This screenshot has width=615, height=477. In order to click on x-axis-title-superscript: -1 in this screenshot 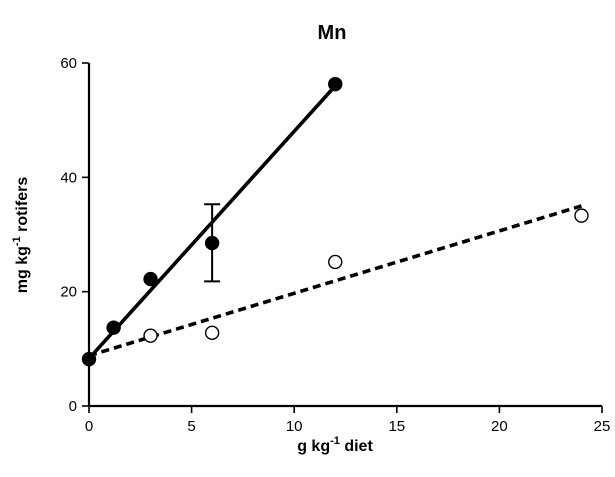, I will do `click(335, 441)`.